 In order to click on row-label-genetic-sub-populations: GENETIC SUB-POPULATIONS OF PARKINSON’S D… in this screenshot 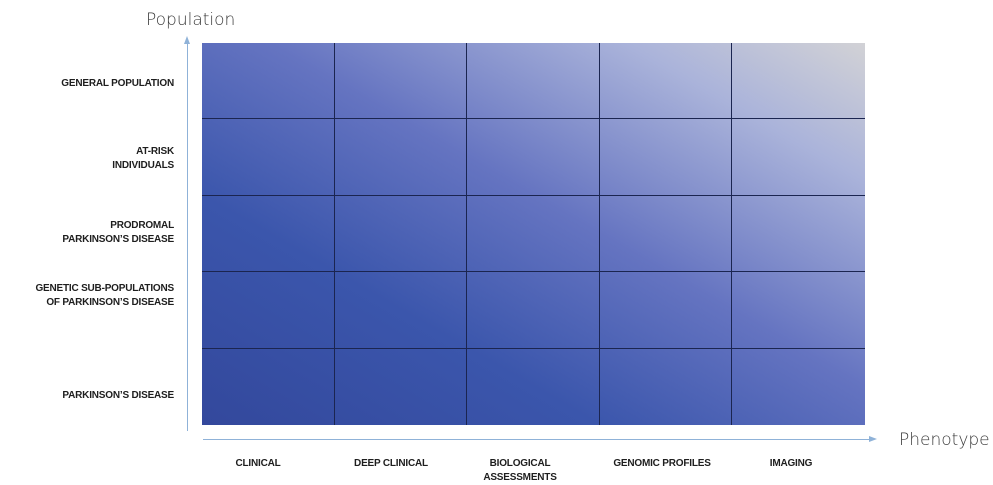, I will do `click(87, 296)`.